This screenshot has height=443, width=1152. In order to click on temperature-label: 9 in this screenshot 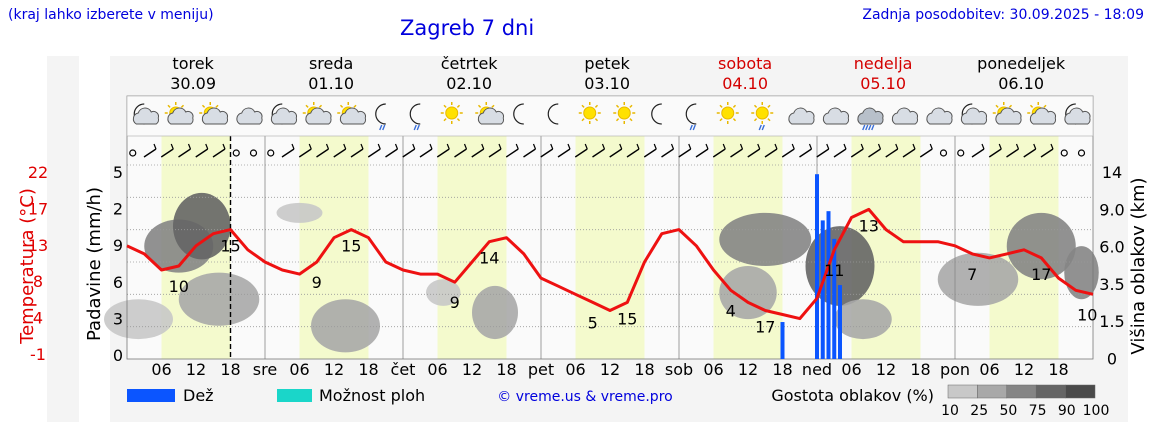, I will do `click(317, 282)`.